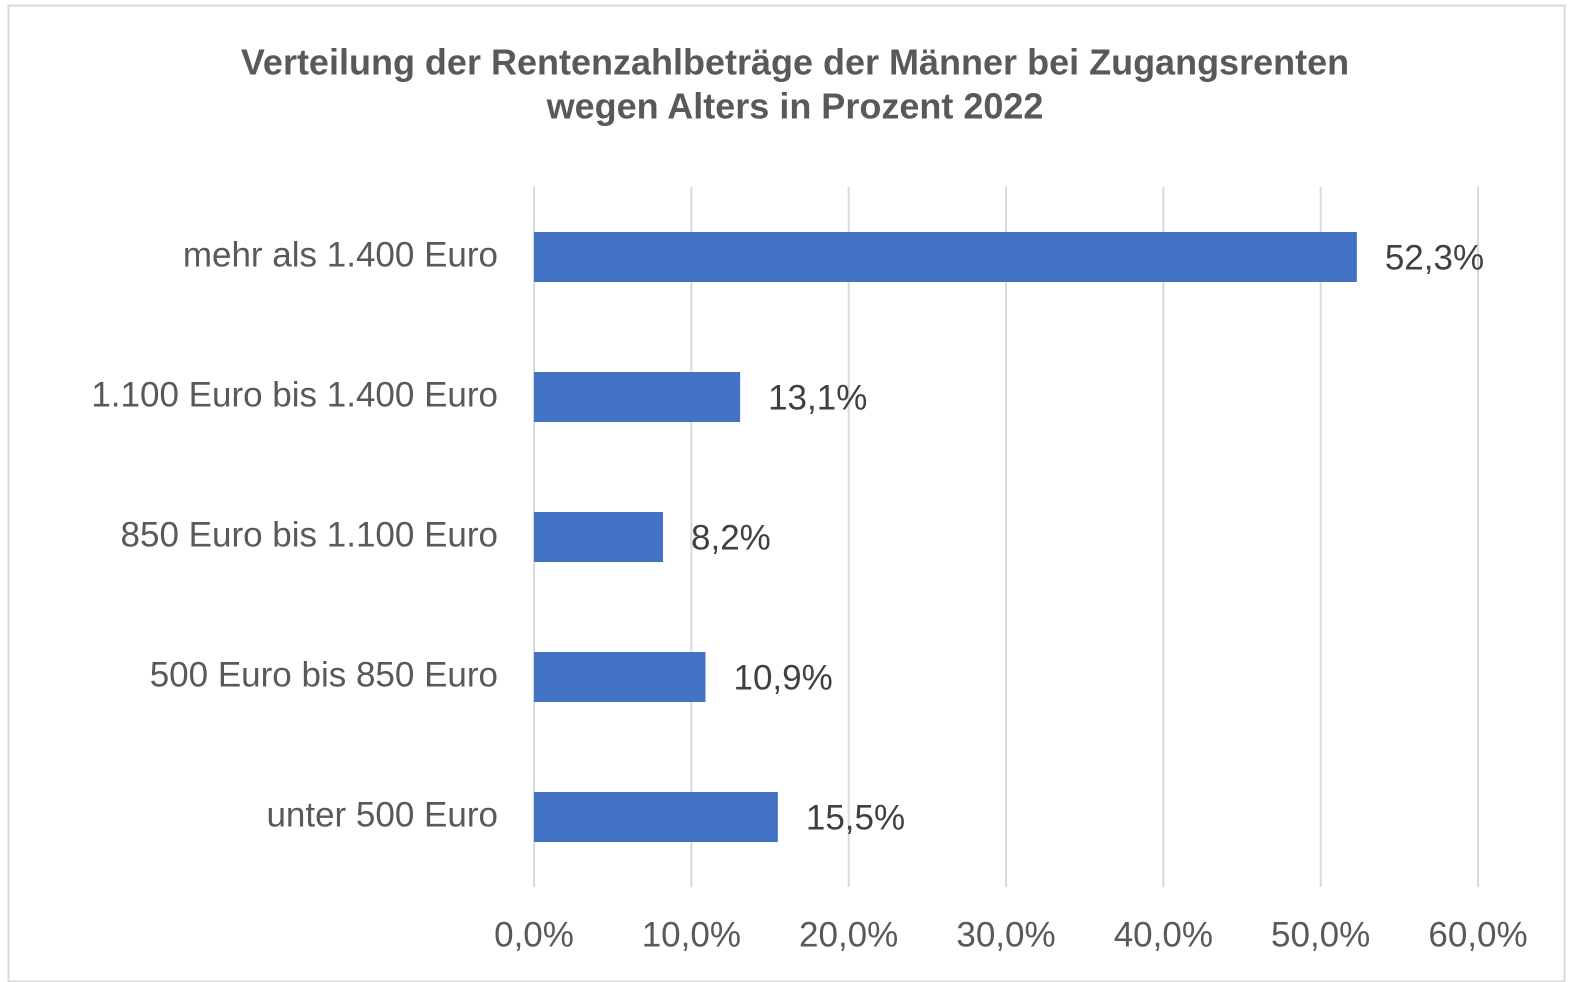 This screenshot has width=1570, height=982. What do you see at coordinates (795, 106) in the screenshot?
I see `chart-title: wegen Alters in Prozent 2022` at bounding box center [795, 106].